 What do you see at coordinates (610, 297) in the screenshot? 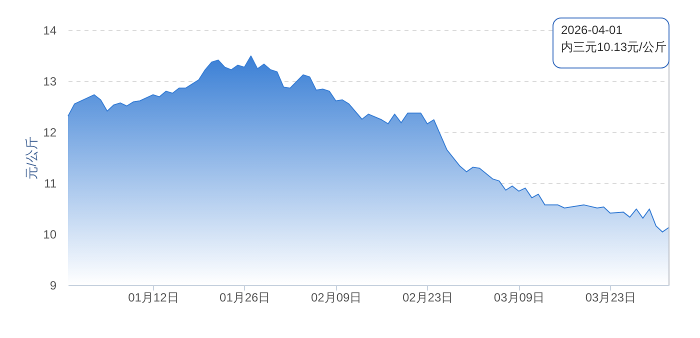
I see `x-tick-label: 03月23日` at bounding box center [610, 297].